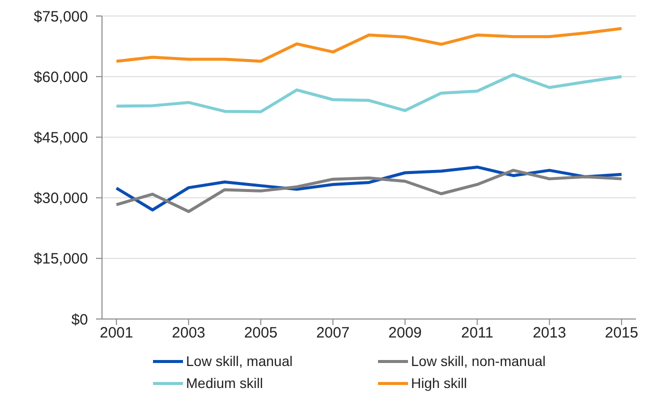 The height and width of the screenshot is (417, 656). What do you see at coordinates (261, 333) in the screenshot?
I see `x-tick-label: 2005` at bounding box center [261, 333].